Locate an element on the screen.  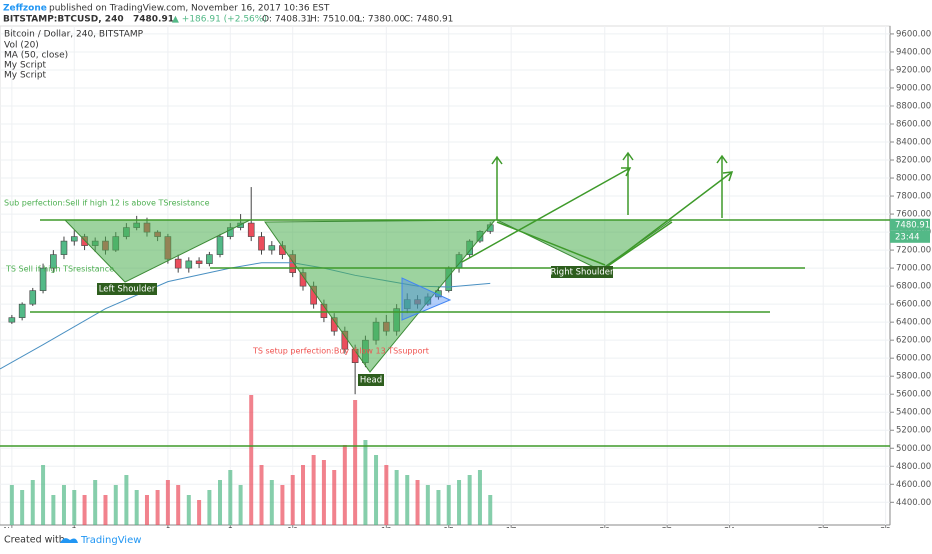
countdown-box is located at coordinates (910, 236).